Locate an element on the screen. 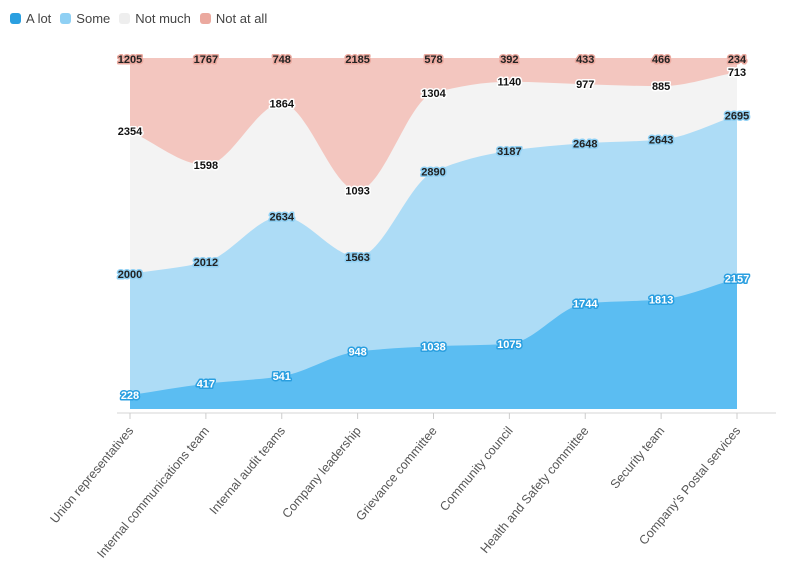 Image resolution: width=796 pixels, height=575 pixels. value-label-some: 2695 is located at coordinates (737, 116).